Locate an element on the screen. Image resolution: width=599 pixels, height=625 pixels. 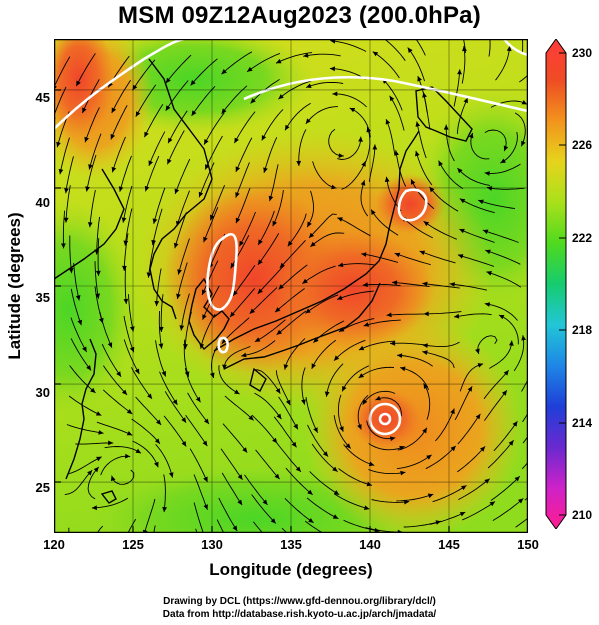
contour-warm-core-sanriku is located at coordinates (412, 205).